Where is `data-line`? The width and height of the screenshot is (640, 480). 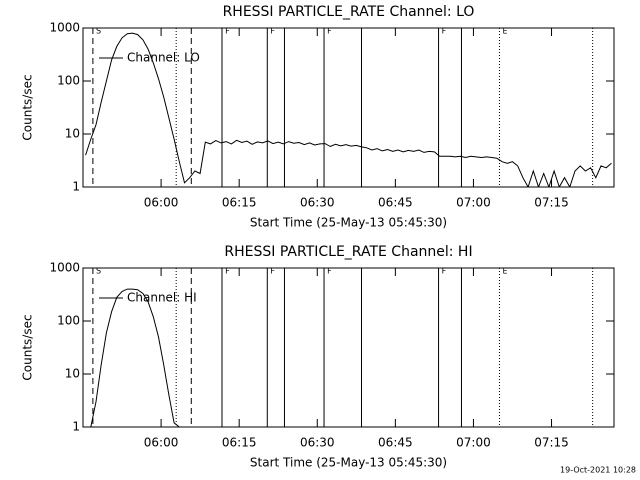
data-line is located at coordinates (135, 357).